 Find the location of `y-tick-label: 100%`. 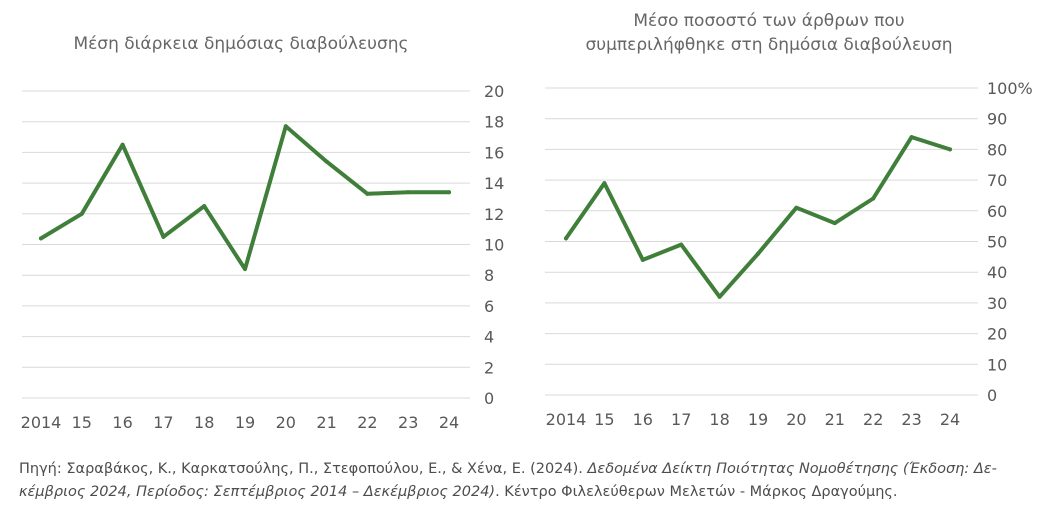

y-tick-label: 100% is located at coordinates (1010, 88).